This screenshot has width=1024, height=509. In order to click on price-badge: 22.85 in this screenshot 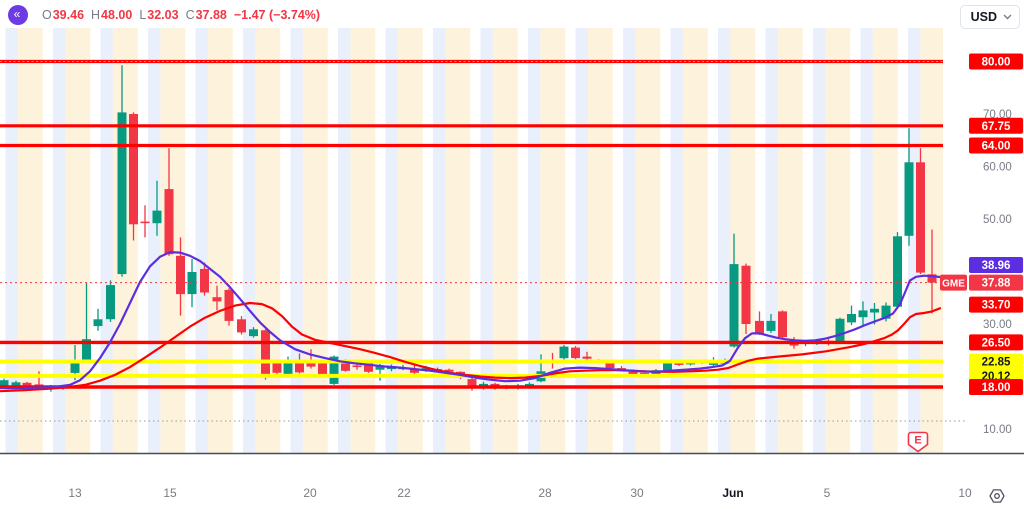, I will do `click(996, 361)`.